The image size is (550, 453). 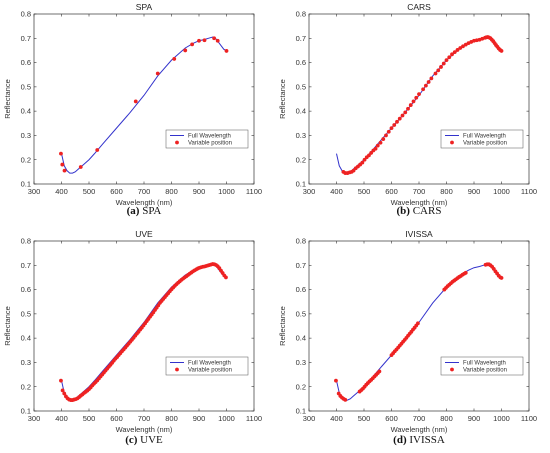 What do you see at coordinates (400, 440) in the screenshot?
I see `caption-label: (d)` at bounding box center [400, 440].